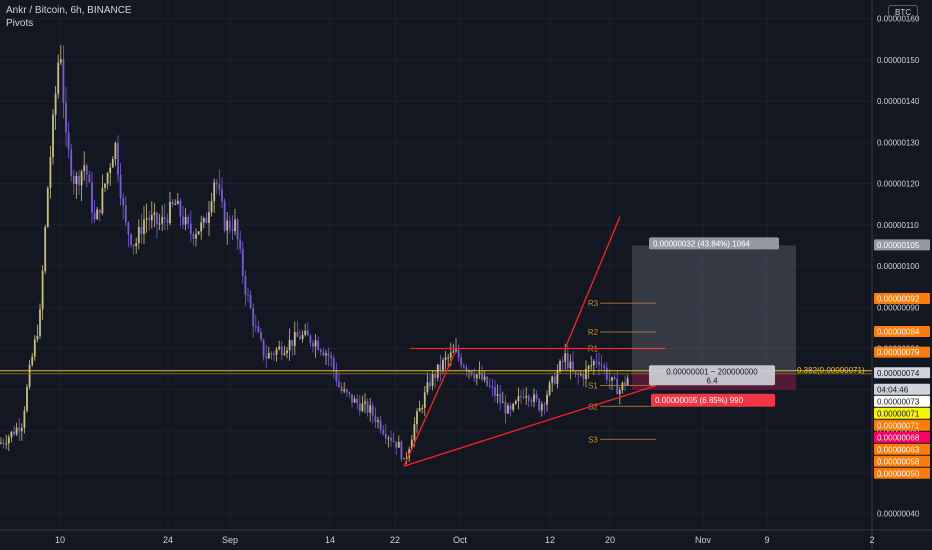 The height and width of the screenshot is (550, 932). What do you see at coordinates (593, 439) in the screenshot?
I see `pivot-label: S3` at bounding box center [593, 439].